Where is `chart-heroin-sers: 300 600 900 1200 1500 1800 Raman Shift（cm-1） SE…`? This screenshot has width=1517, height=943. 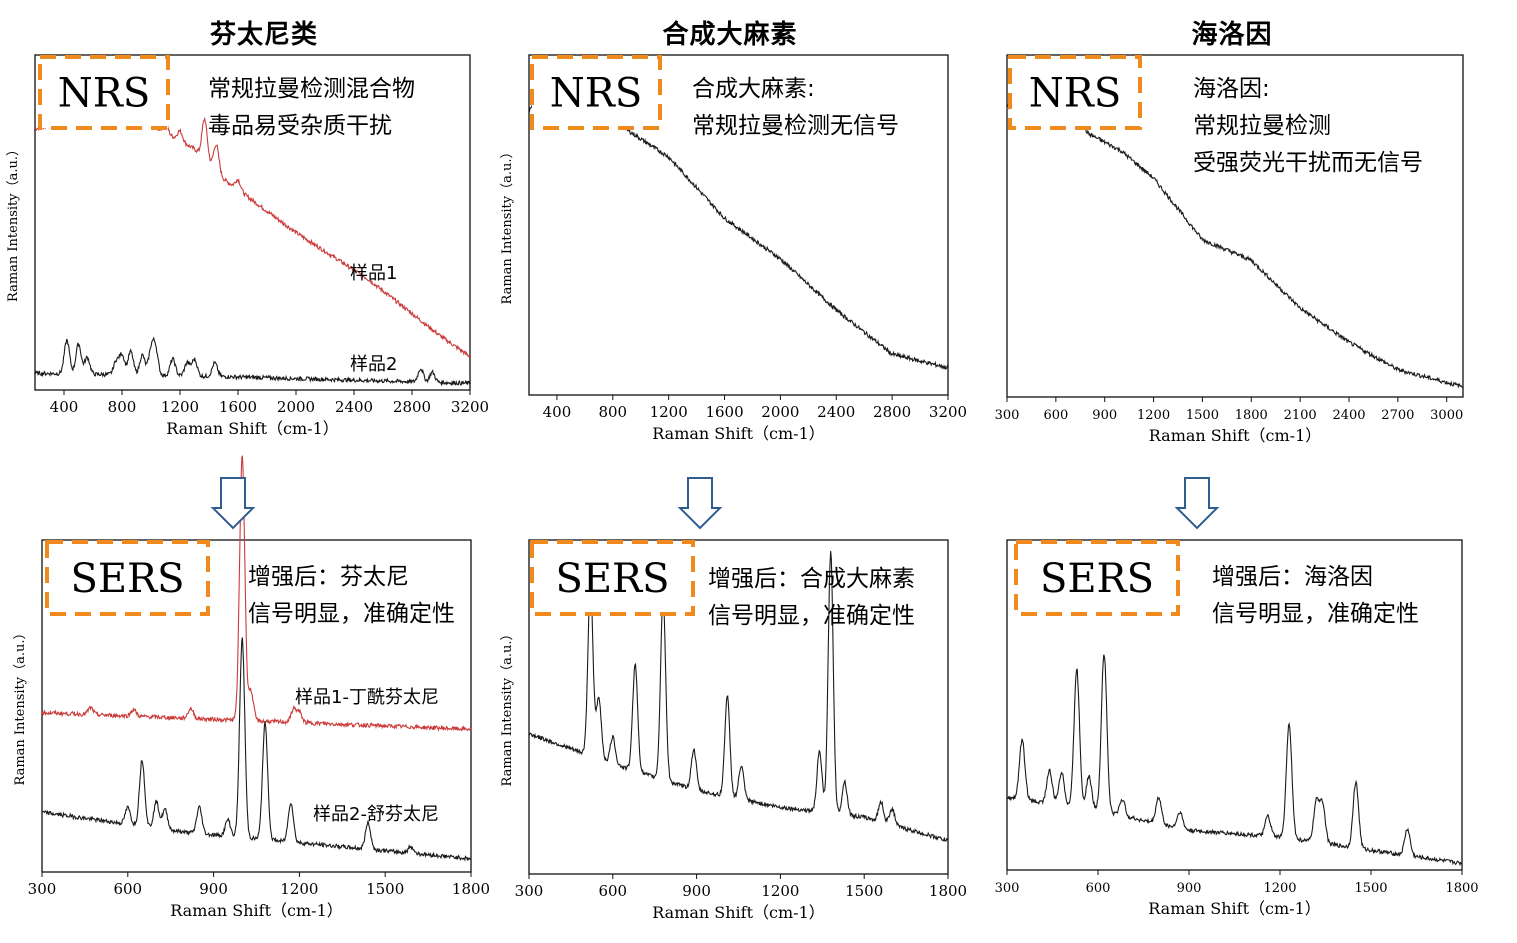
chart-heroin-sers: 300 600 900 1200 1500 1800 Raman Shift（cm-1） SE… is located at coordinates (1237, 728).